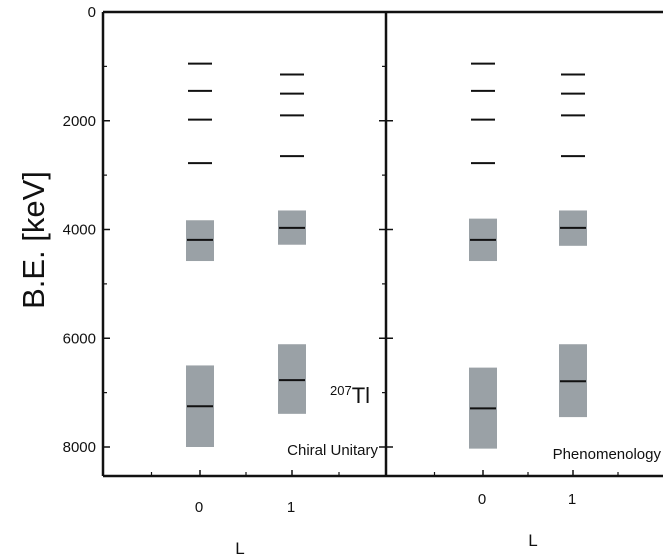 The height and width of the screenshot is (560, 663). I want to click on panel-label-chiral-unitary: Chiral Unitary, so click(332, 450).